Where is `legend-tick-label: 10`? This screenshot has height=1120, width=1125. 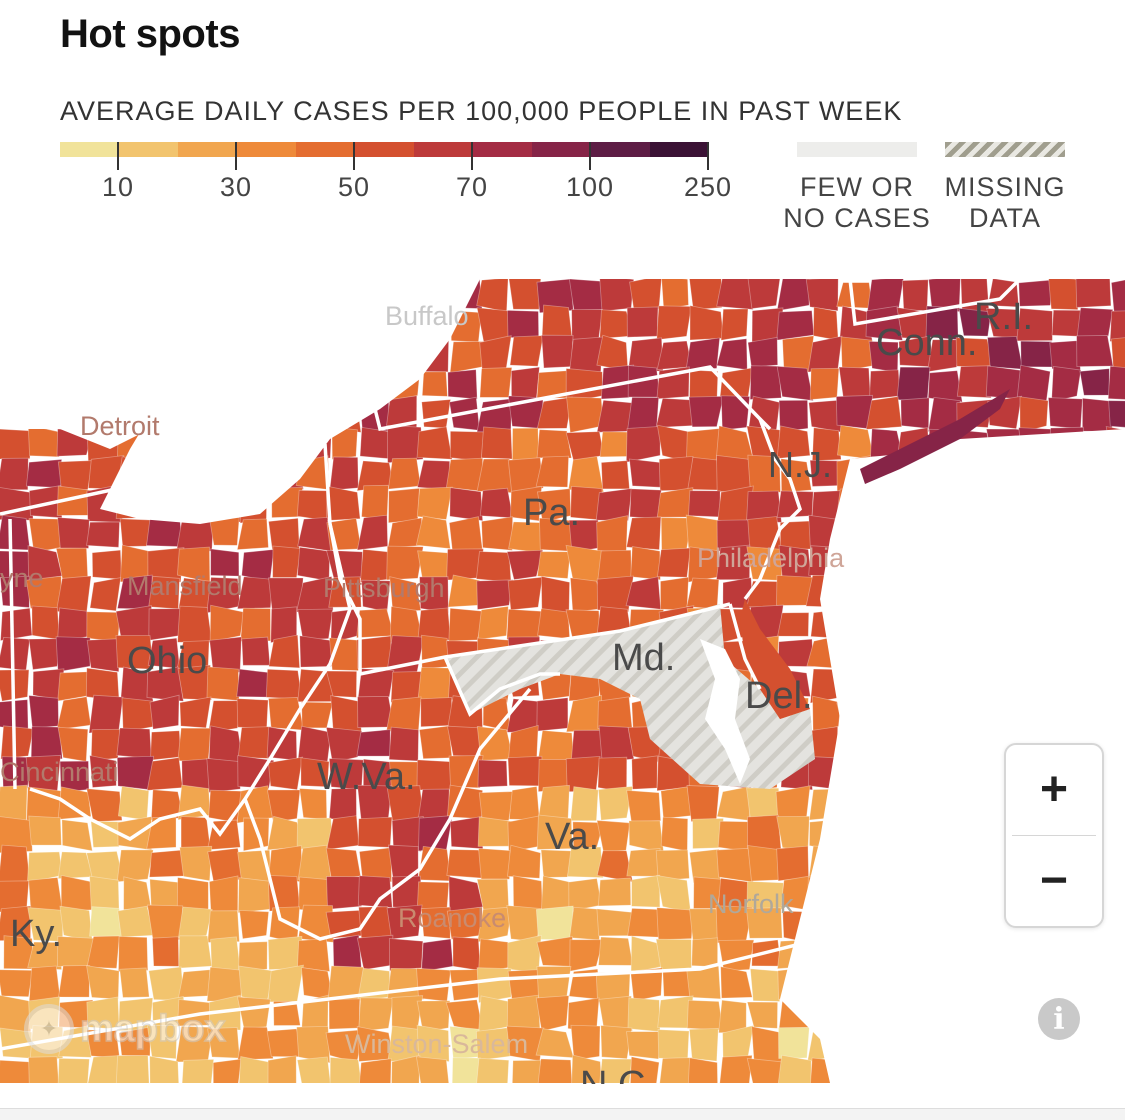
legend-tick-label: 10 is located at coordinates (118, 187).